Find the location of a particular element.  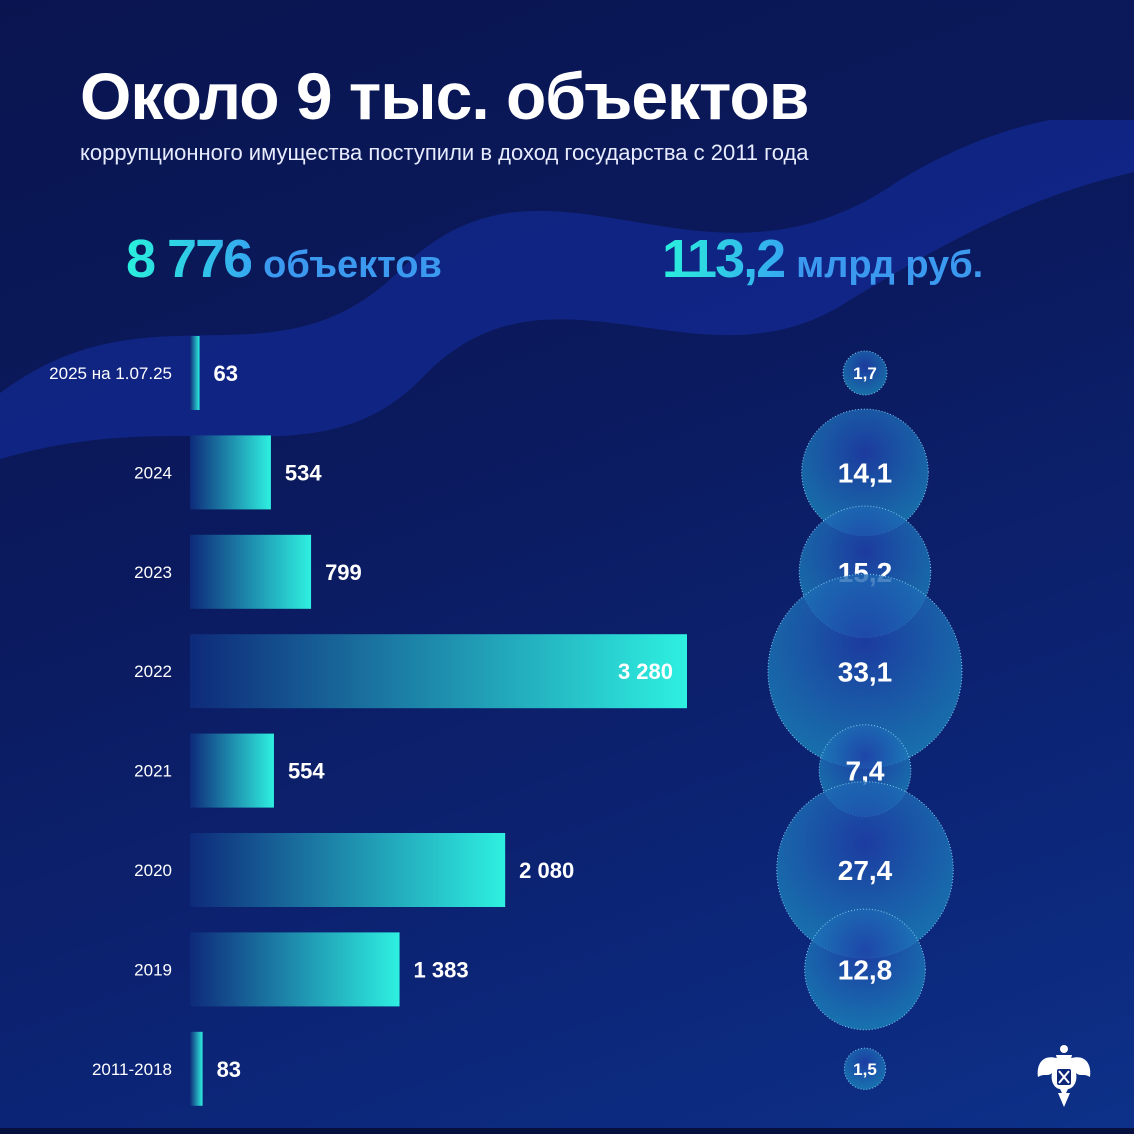

bubble-value-label: 14,1 is located at coordinates (865, 472).